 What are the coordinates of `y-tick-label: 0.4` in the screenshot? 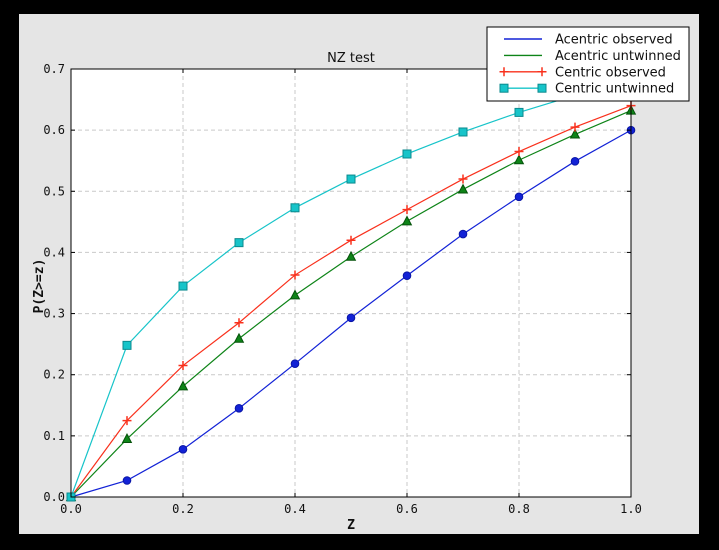 It's located at (54, 252).